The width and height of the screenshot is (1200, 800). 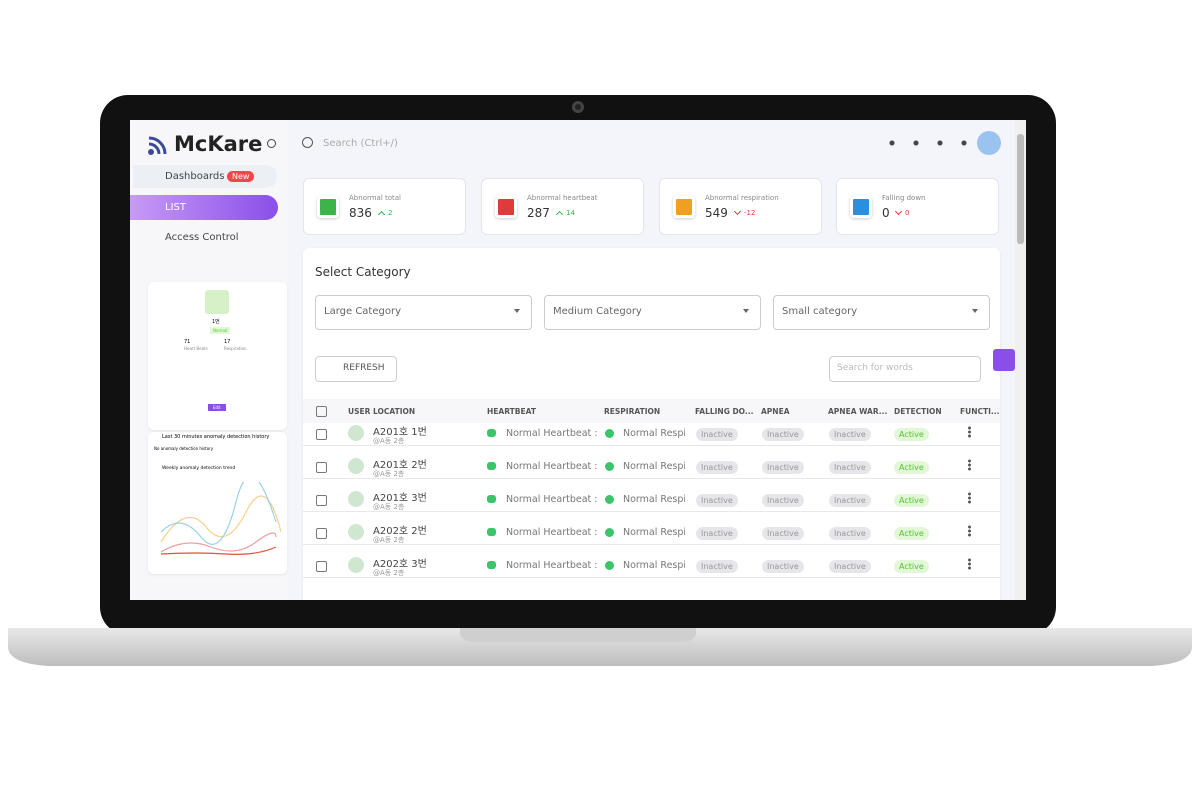 I want to click on refresh-button, so click(x=356, y=369).